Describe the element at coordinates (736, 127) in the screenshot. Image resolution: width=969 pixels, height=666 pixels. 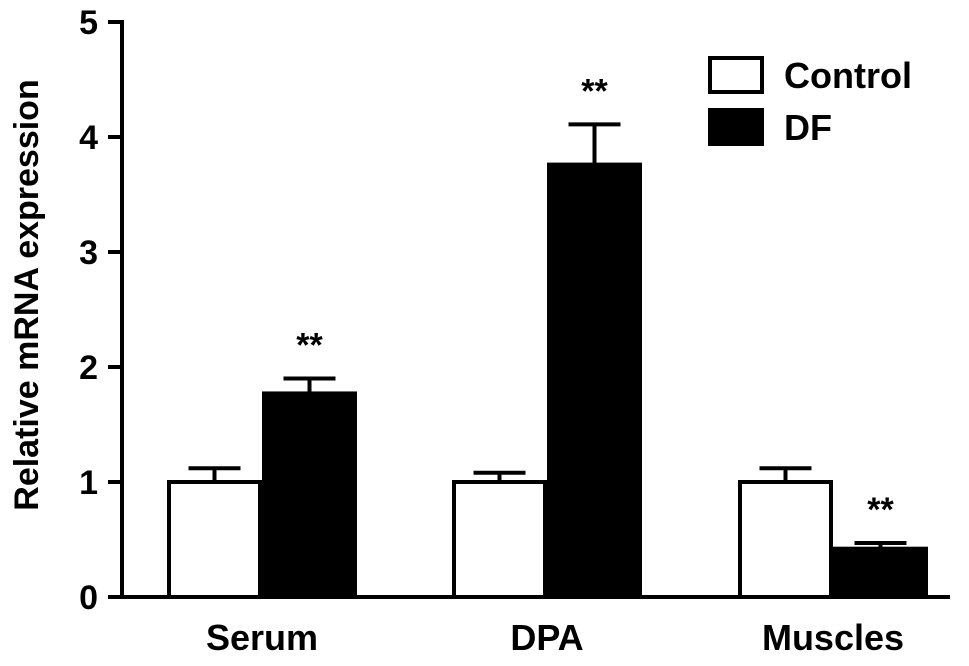
I see `legend-swatch-df` at that location.